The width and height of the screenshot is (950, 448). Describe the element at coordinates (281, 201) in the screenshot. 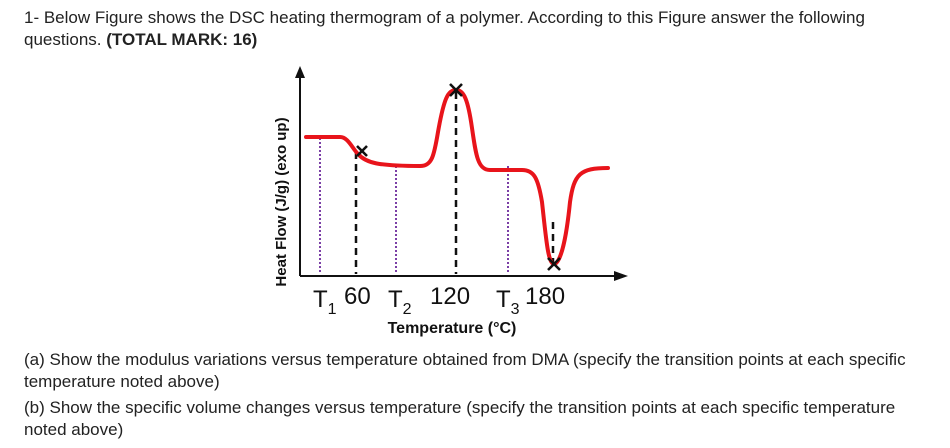

I see `y-axis-label: Heat Flow (J/g) (exo up)` at that location.